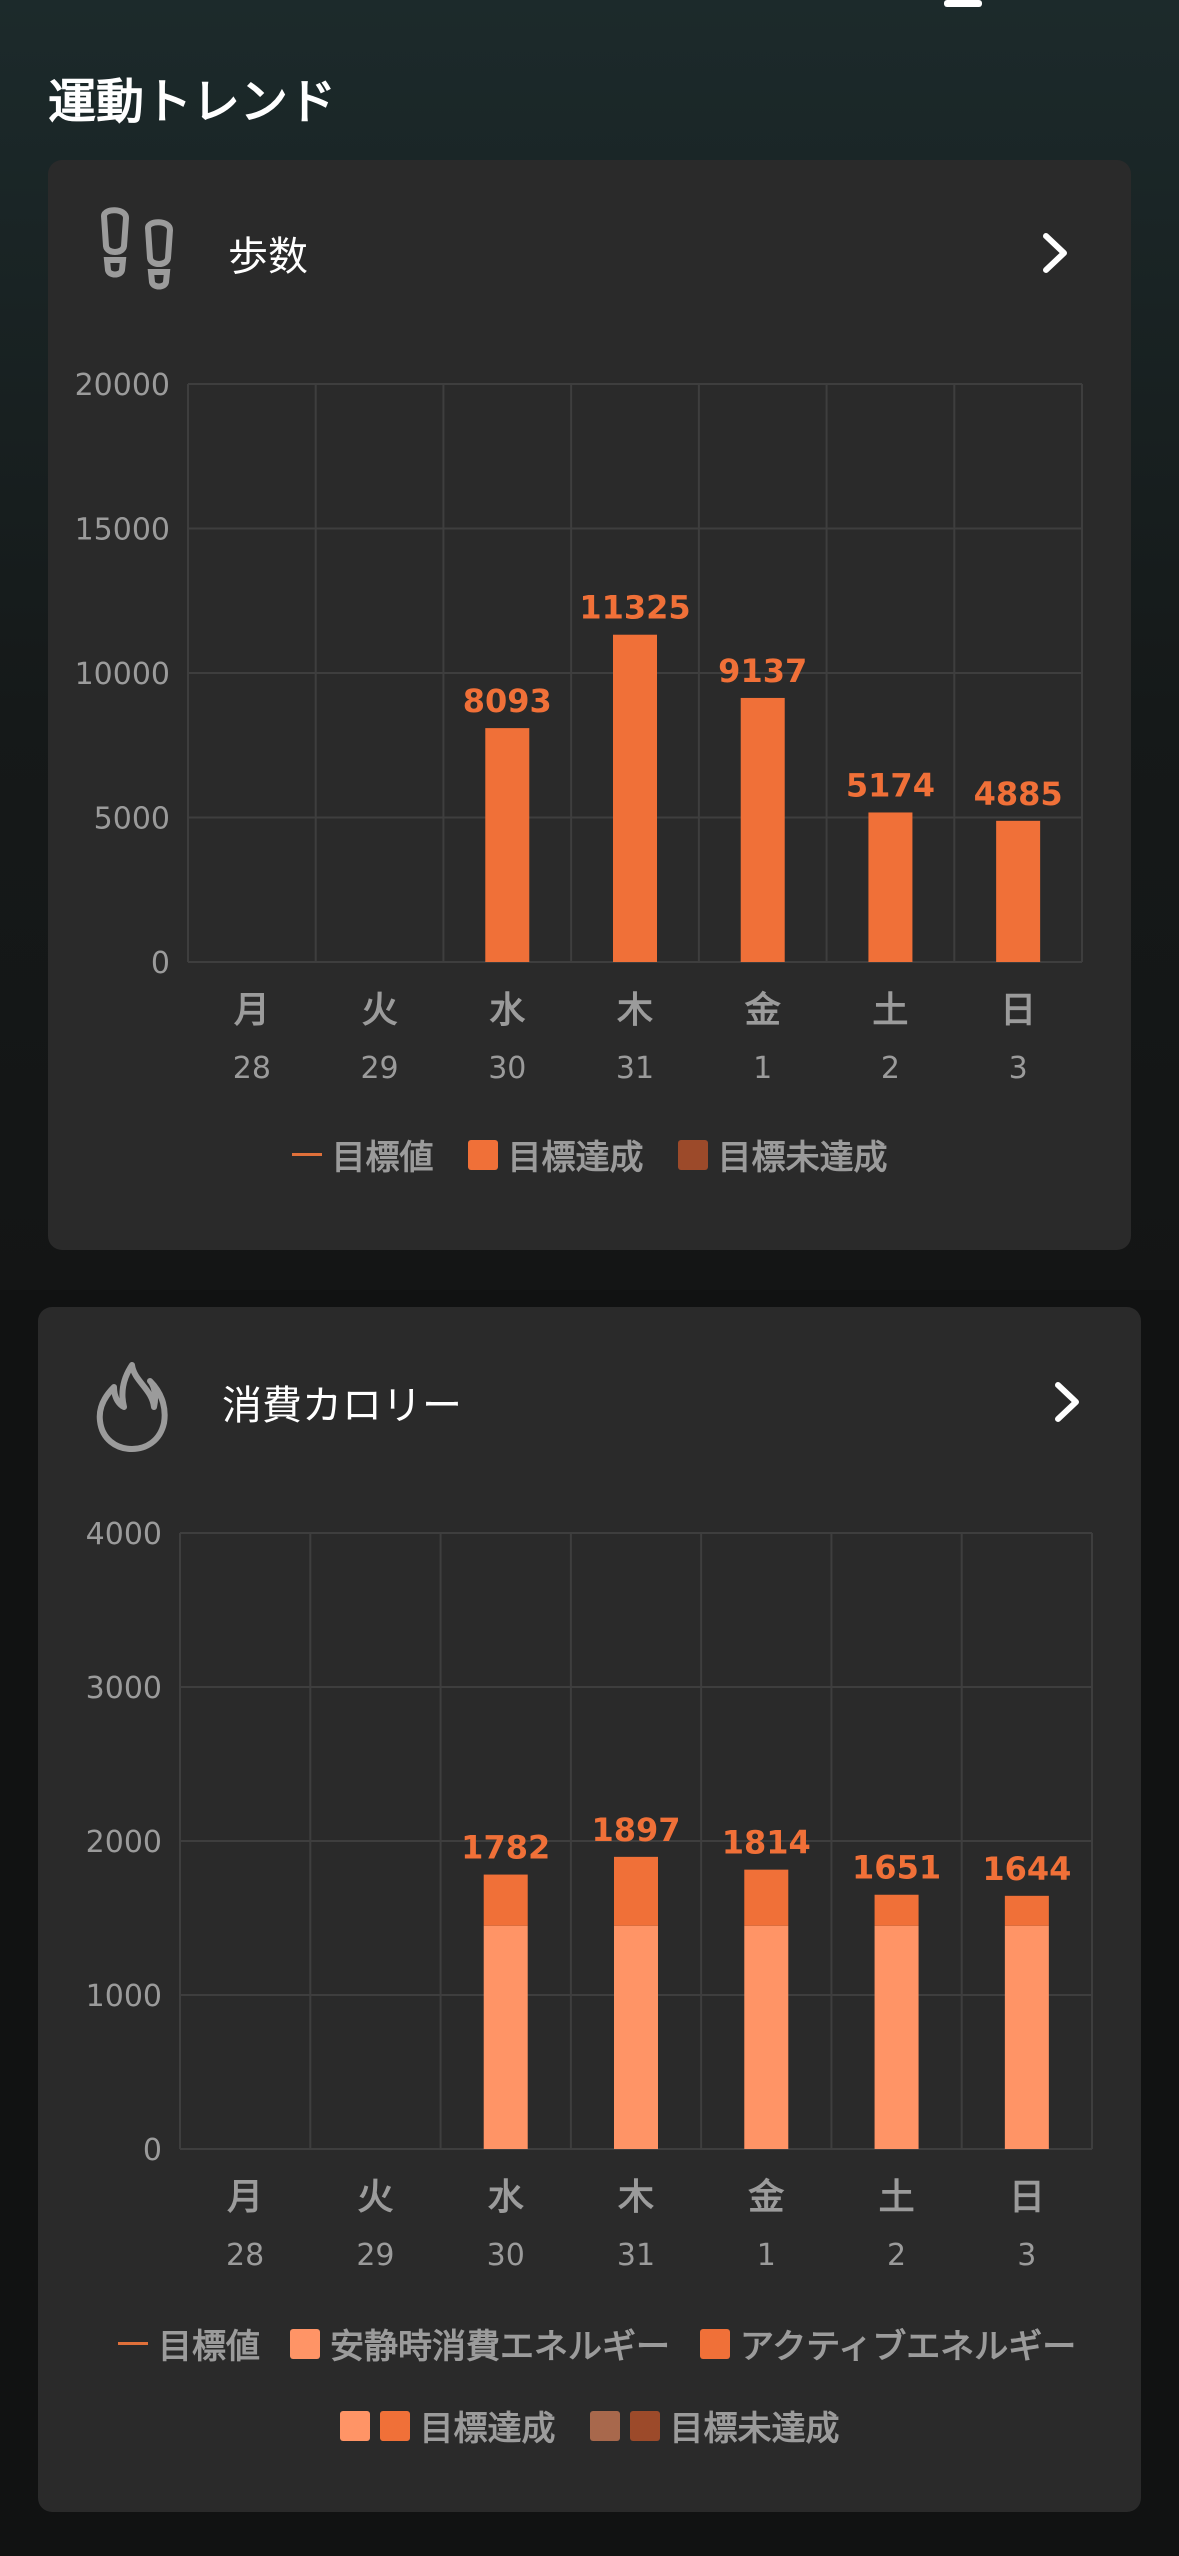 Image resolution: width=1179 pixels, height=2556 pixels. Describe the element at coordinates (124, 1534) in the screenshot. I see `y-tick-label: 4000` at that location.